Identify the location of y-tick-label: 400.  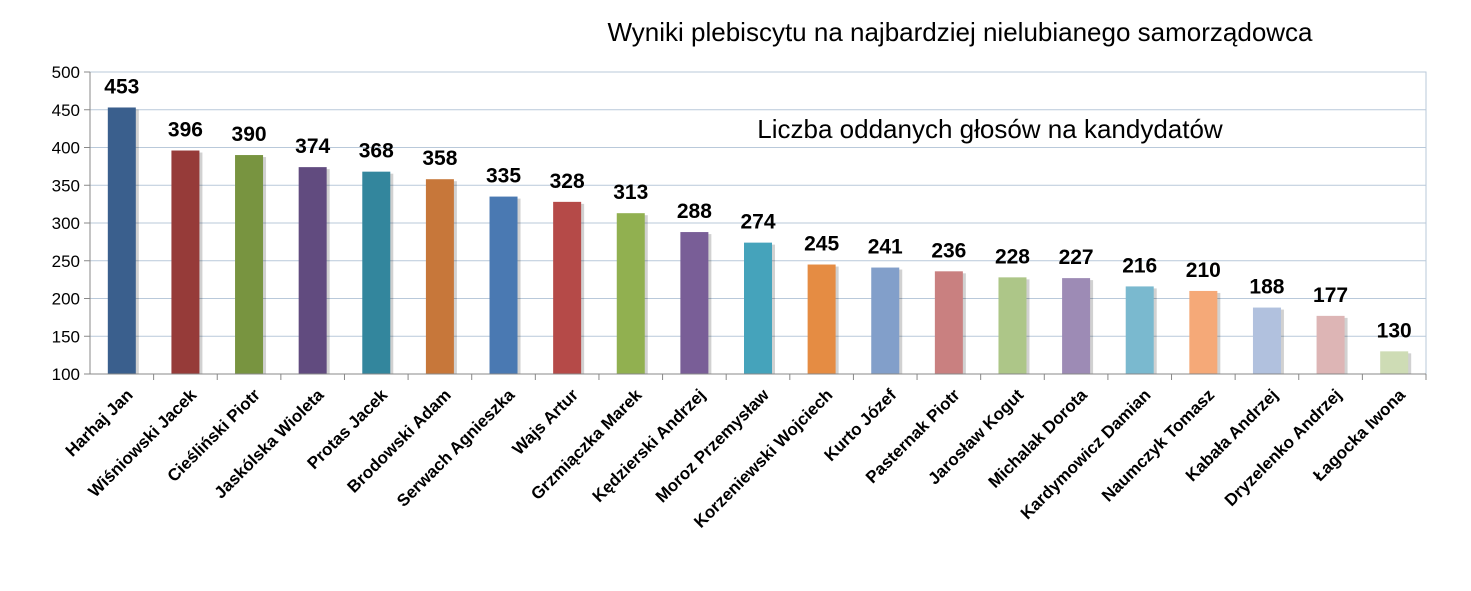
(66, 148).